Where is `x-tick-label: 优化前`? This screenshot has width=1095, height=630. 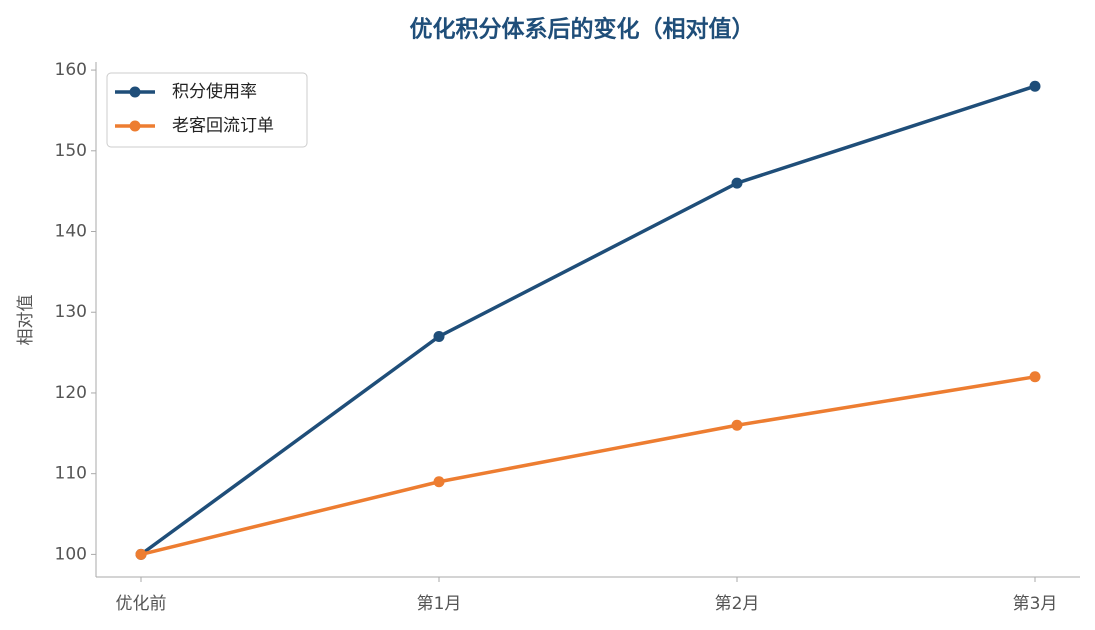 x-tick-label: 优化前 is located at coordinates (141, 604).